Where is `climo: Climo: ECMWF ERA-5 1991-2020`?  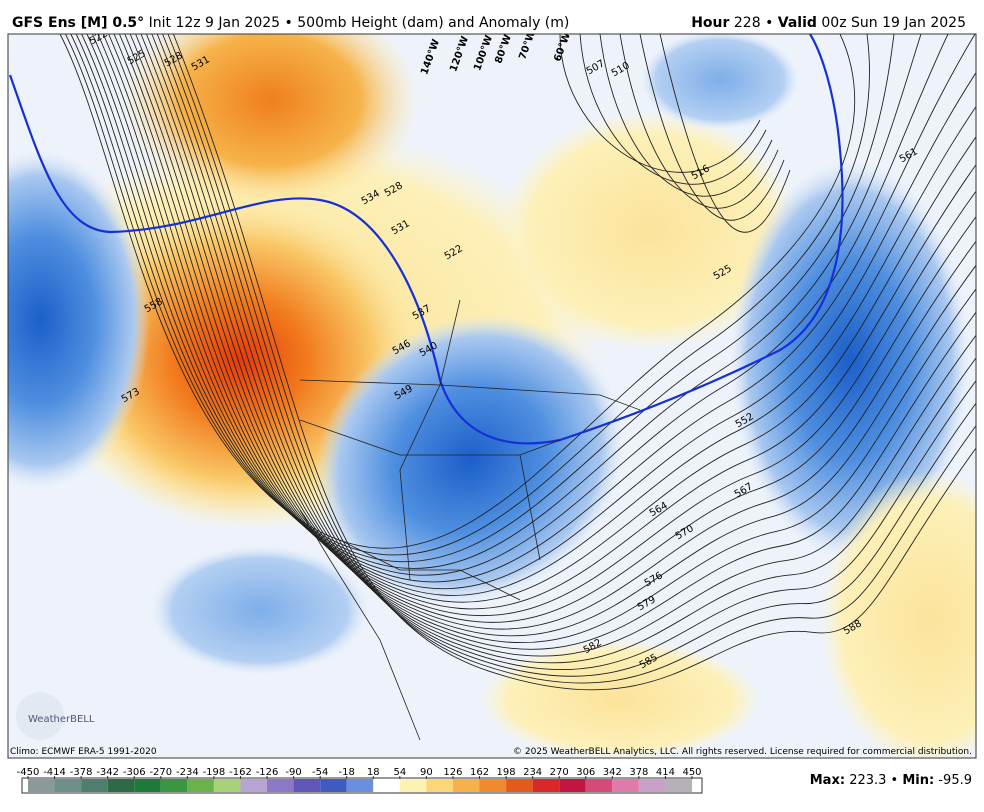 climo: Climo: ECMWF ERA-5 1991-2020 is located at coordinates (83, 752).